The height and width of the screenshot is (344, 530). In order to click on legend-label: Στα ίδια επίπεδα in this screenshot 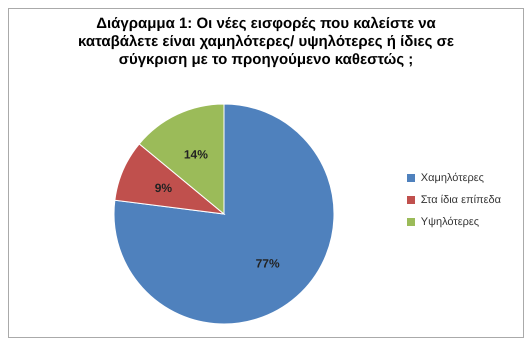, I will do `click(460, 200)`.